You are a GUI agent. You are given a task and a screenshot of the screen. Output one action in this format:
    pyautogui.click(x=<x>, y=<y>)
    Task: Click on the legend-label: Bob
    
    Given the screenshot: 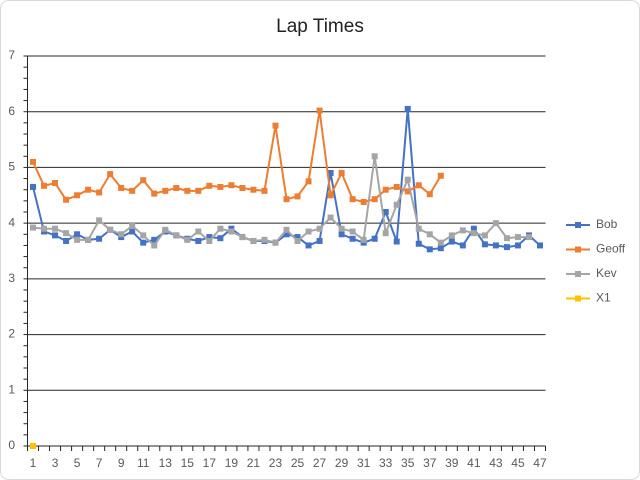 What is the action you would take?
    pyautogui.click(x=607, y=224)
    